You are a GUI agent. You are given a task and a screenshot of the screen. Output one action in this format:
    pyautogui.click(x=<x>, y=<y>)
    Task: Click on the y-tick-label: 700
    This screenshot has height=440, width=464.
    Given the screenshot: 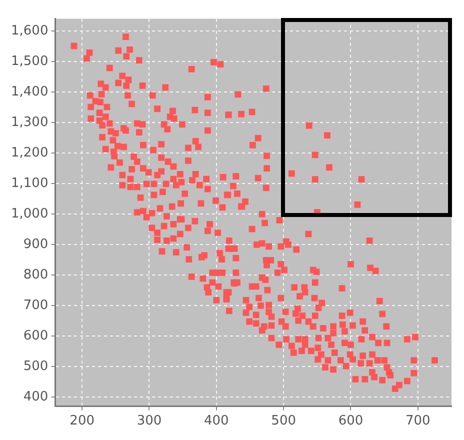 What is the action you would take?
    pyautogui.click(x=35, y=306)
    